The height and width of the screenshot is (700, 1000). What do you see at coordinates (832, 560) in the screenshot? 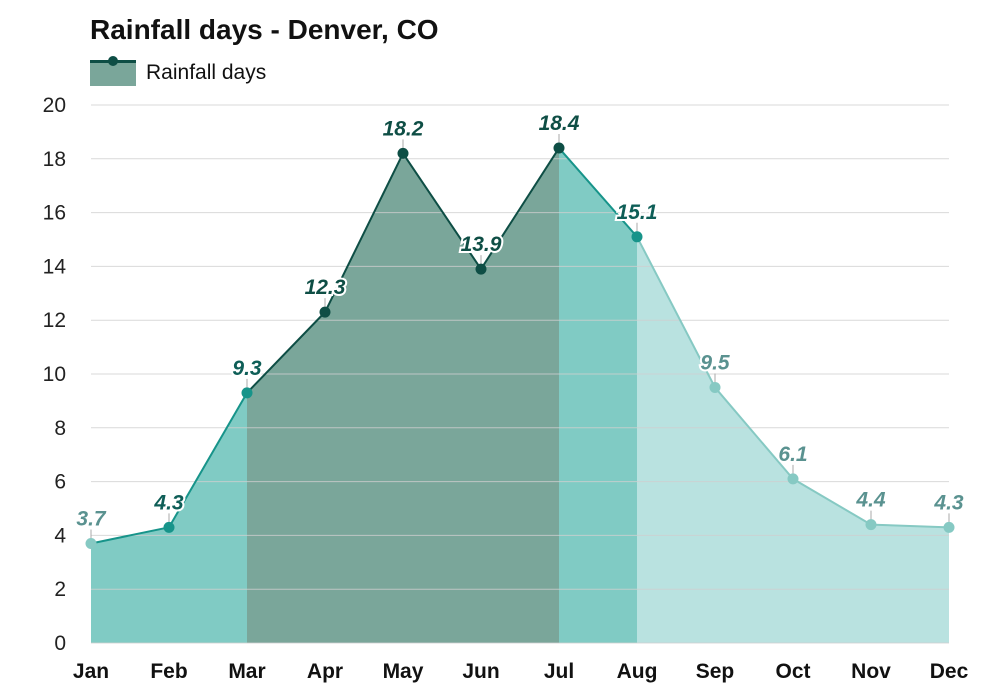
I see `area-segment-nov` at bounding box center [832, 560].